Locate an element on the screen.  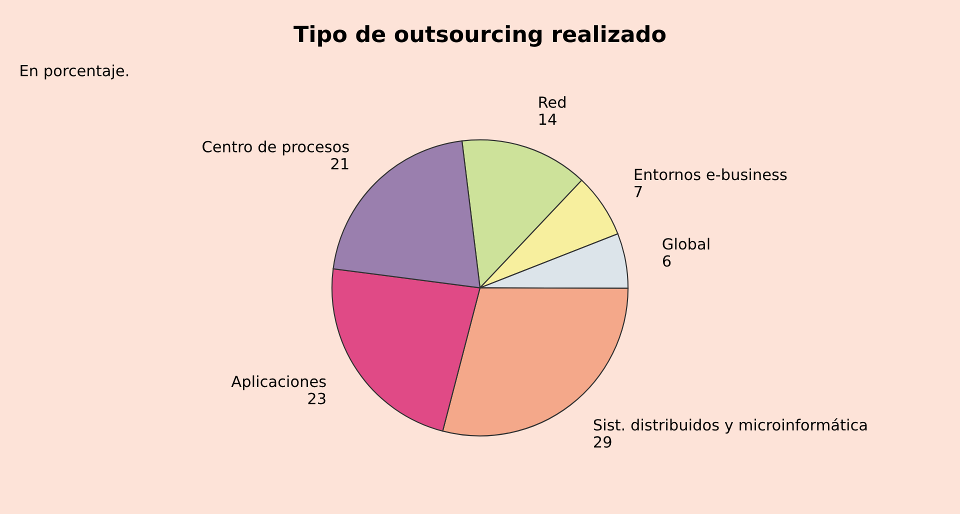
data-label: 6 is located at coordinates (666, 261).